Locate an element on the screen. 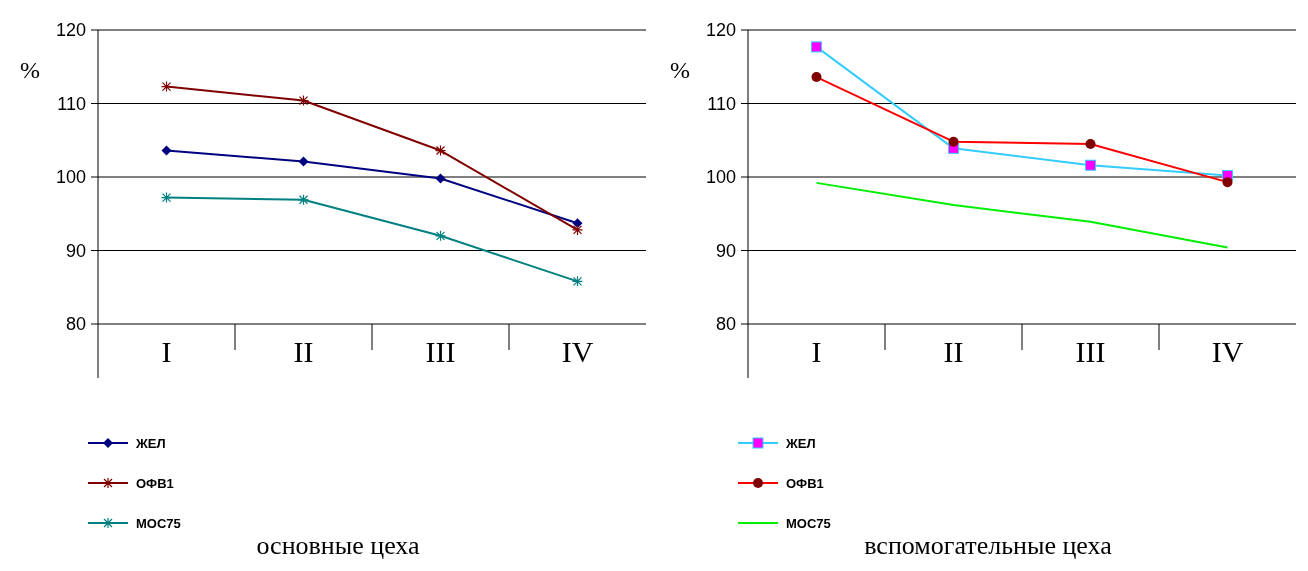 The width and height of the screenshot is (1308, 571). text: основные цеха is located at coordinates (338, 545).